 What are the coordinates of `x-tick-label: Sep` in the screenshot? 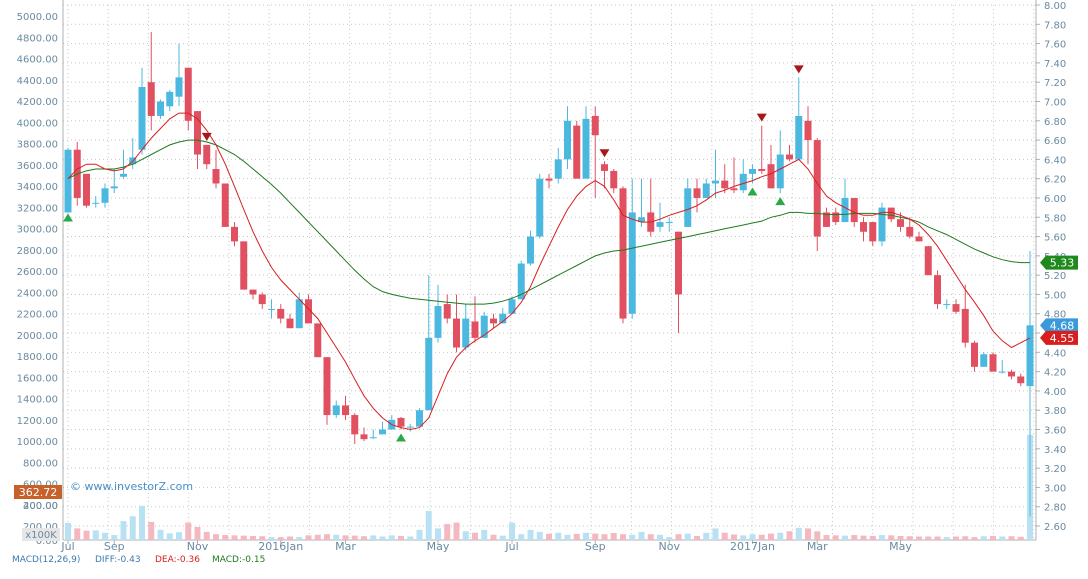 It's located at (114, 546).